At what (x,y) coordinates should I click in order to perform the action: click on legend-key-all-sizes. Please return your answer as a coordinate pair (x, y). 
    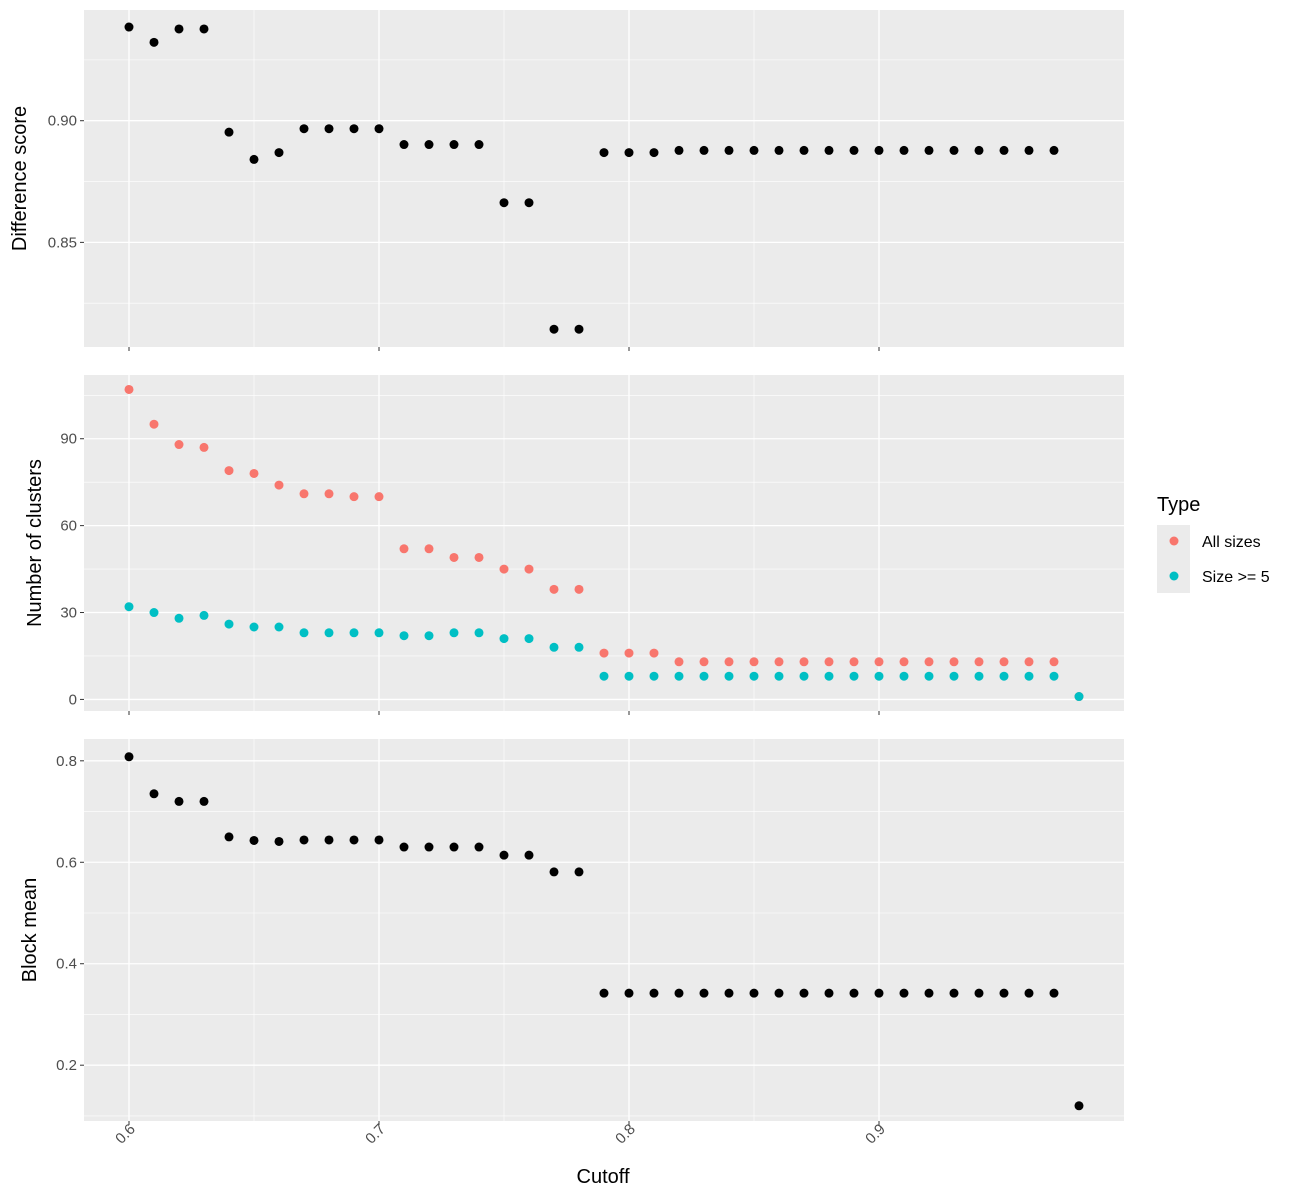
    Looking at the image, I should click on (1174, 541).